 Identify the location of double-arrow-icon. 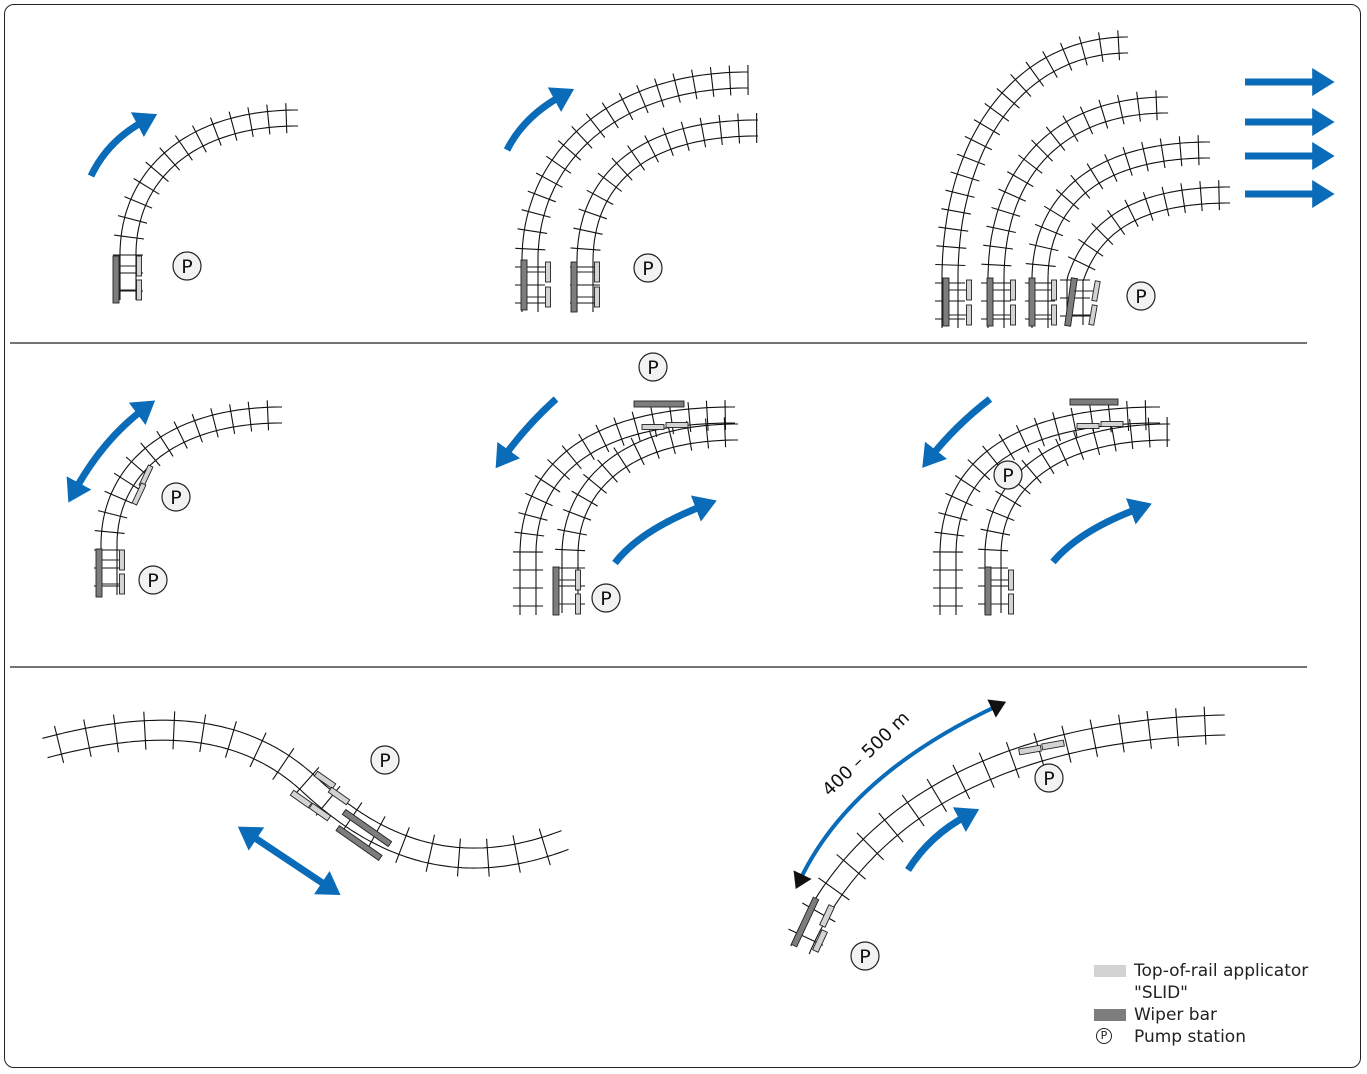
(289, 860).